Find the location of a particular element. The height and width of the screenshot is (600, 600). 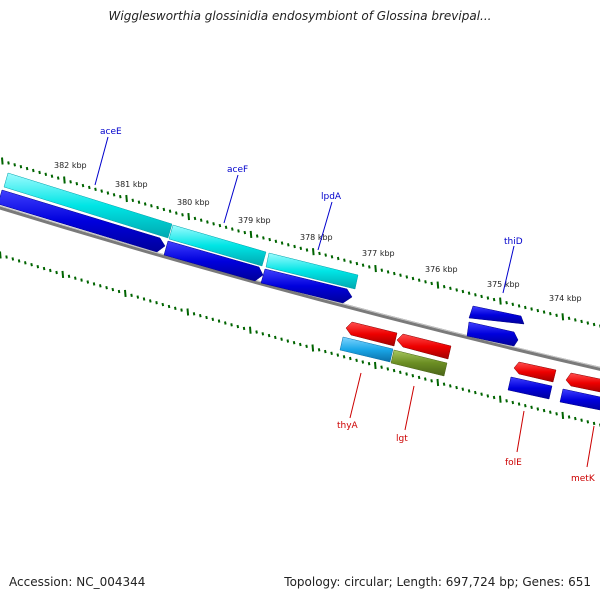

gene-arrow-aceE is located at coordinates (83, 221).